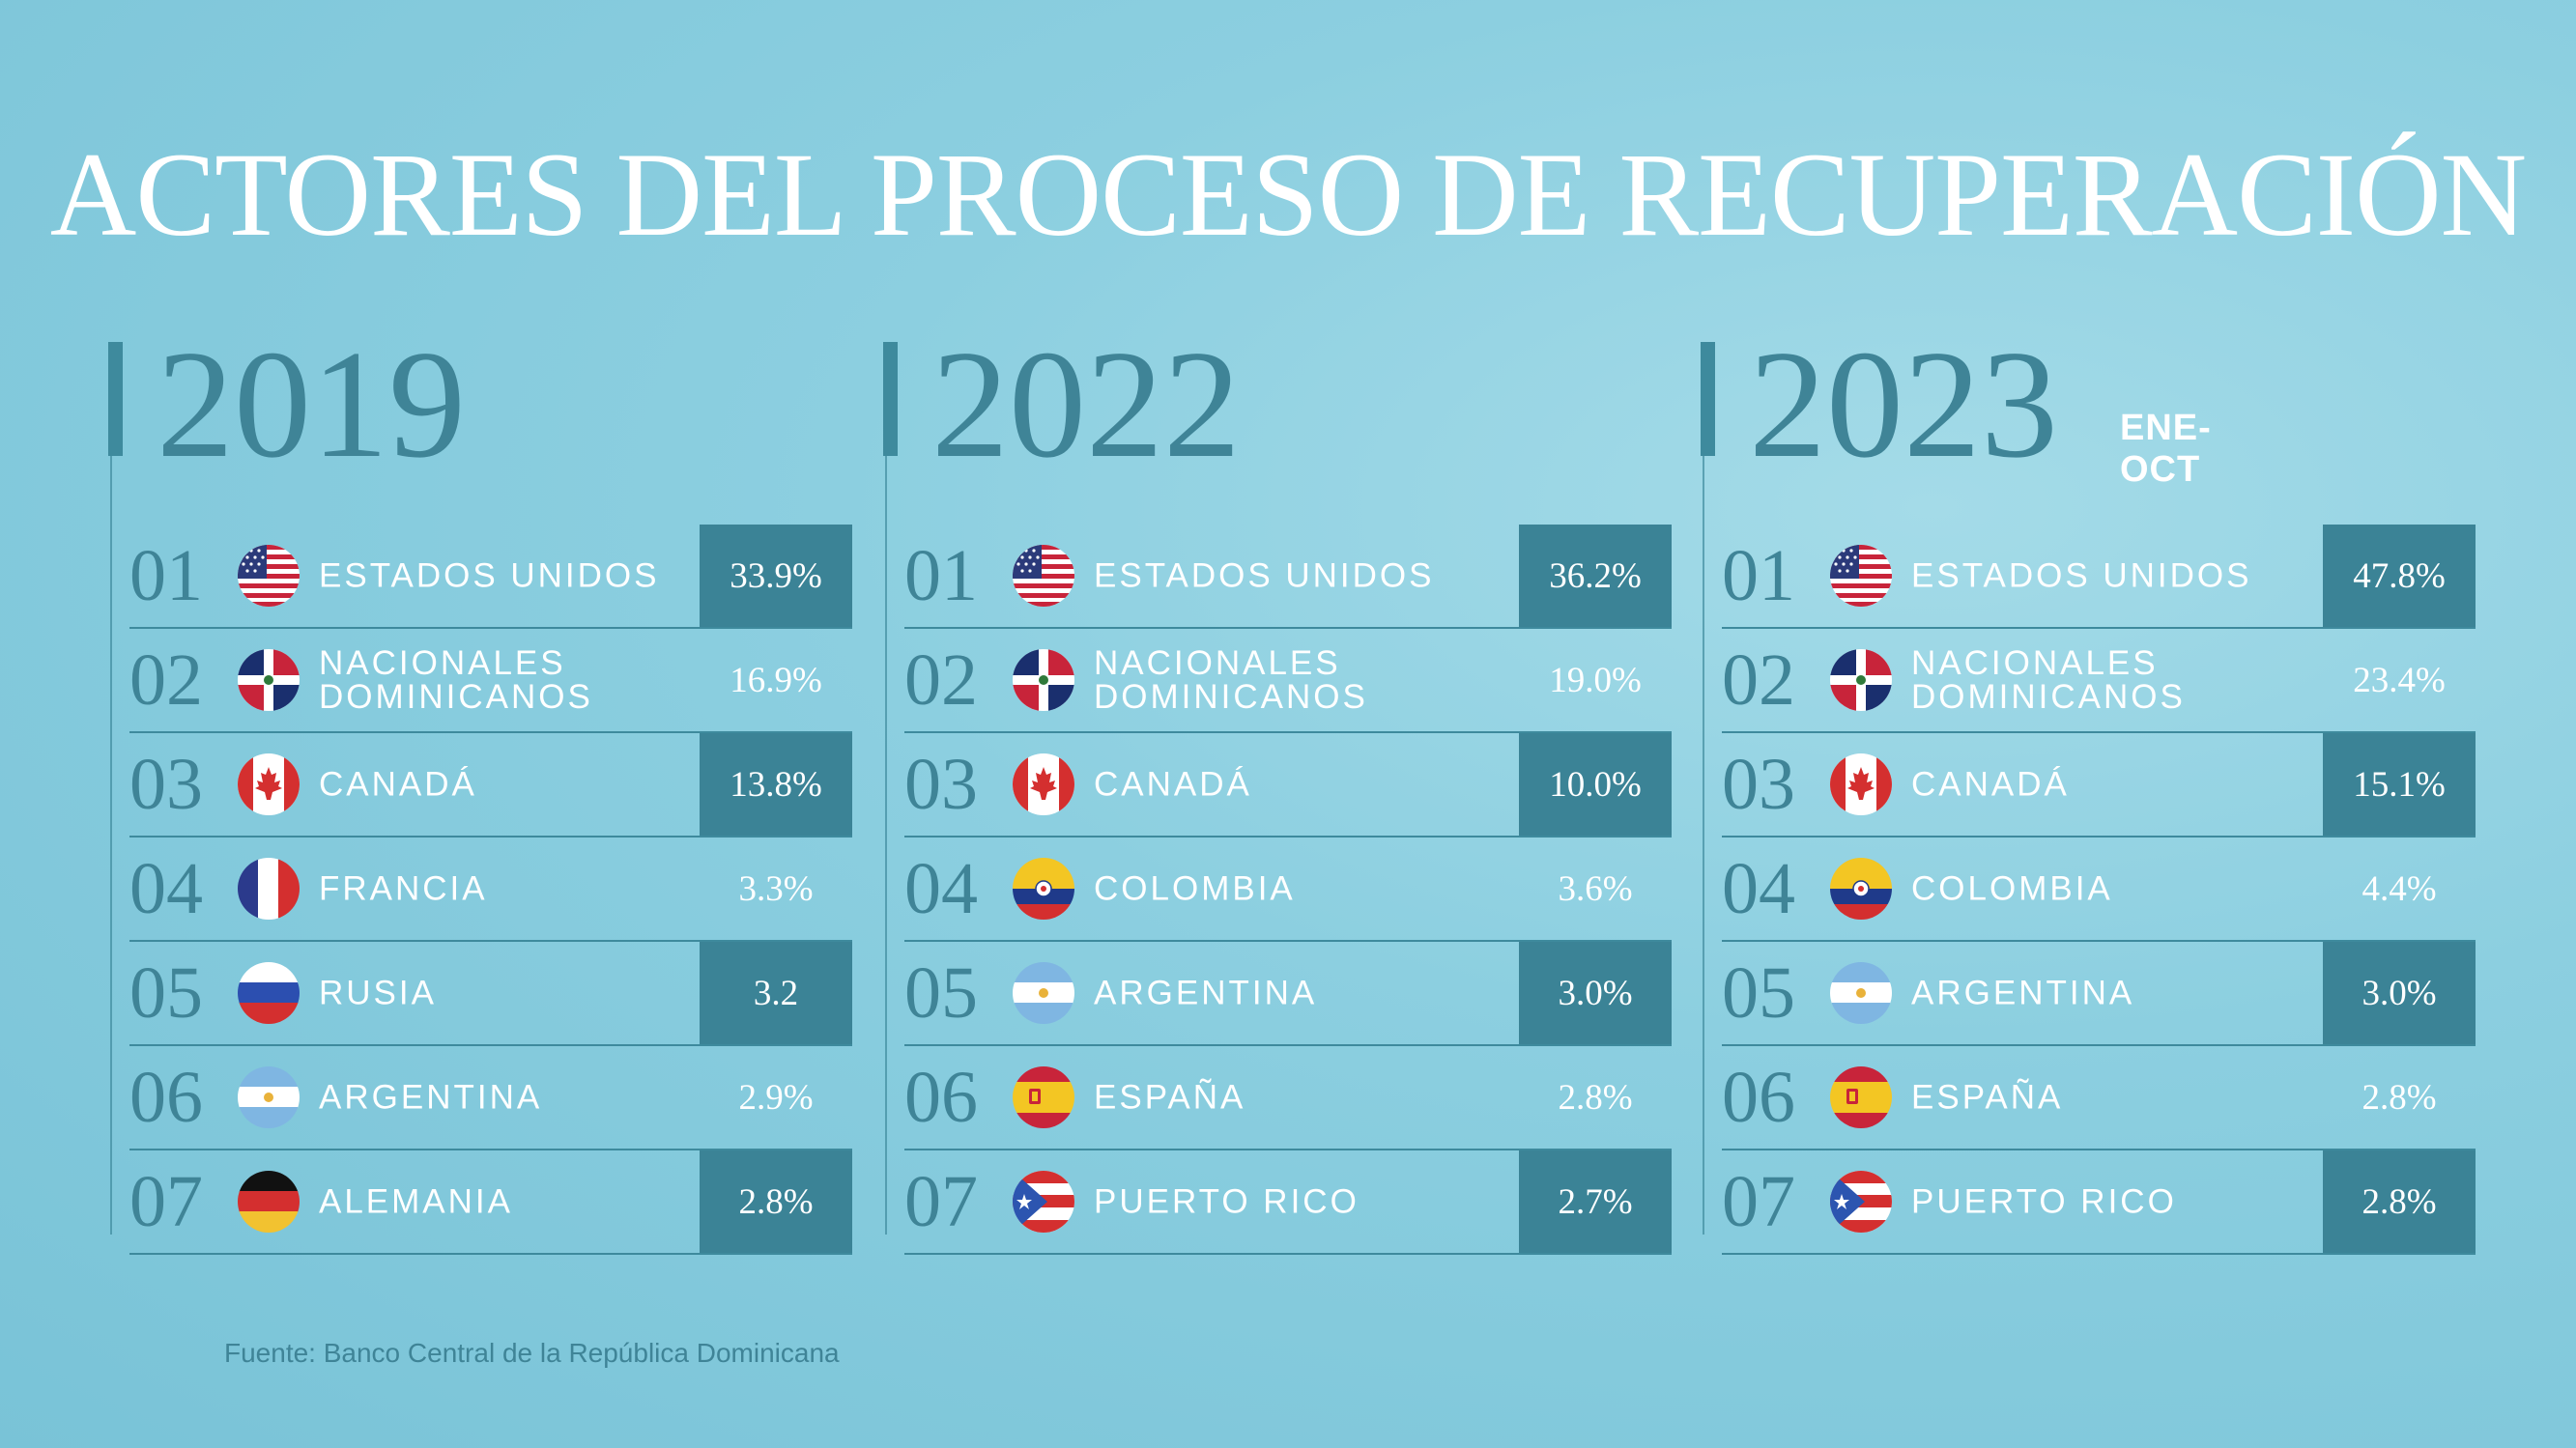  Describe the element at coordinates (776, 1097) in the screenshot. I see `share-value: 2.9%` at that location.